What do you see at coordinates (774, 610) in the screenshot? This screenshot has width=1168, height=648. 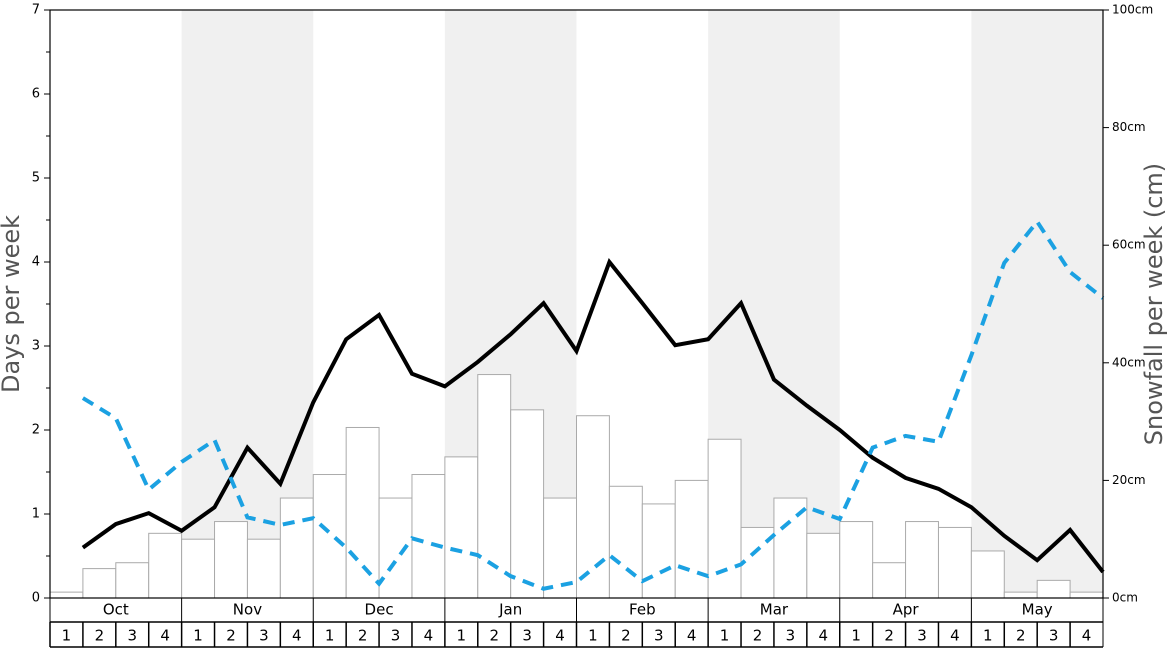 I see `month-label: Mar` at bounding box center [774, 610].